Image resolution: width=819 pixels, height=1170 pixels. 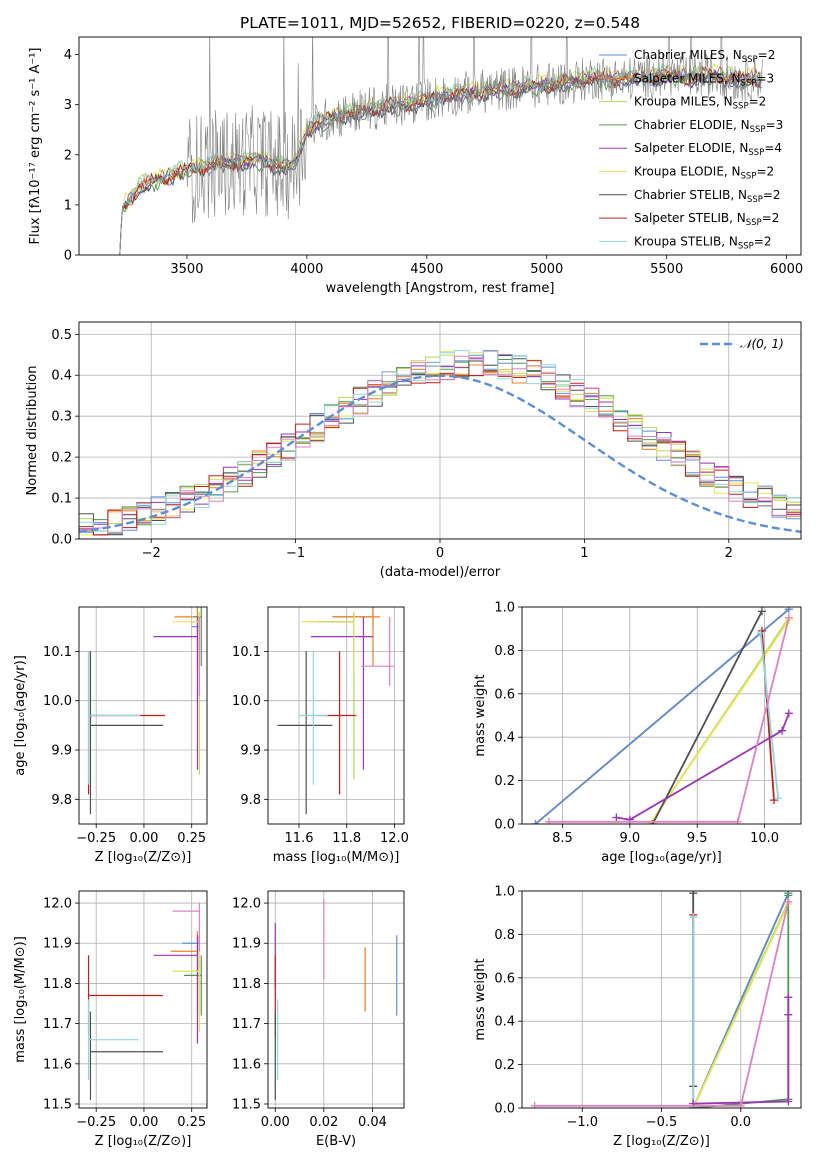 What do you see at coordinates (61, 376) in the screenshot?
I see `y-tick-label: 0.4` at bounding box center [61, 376].